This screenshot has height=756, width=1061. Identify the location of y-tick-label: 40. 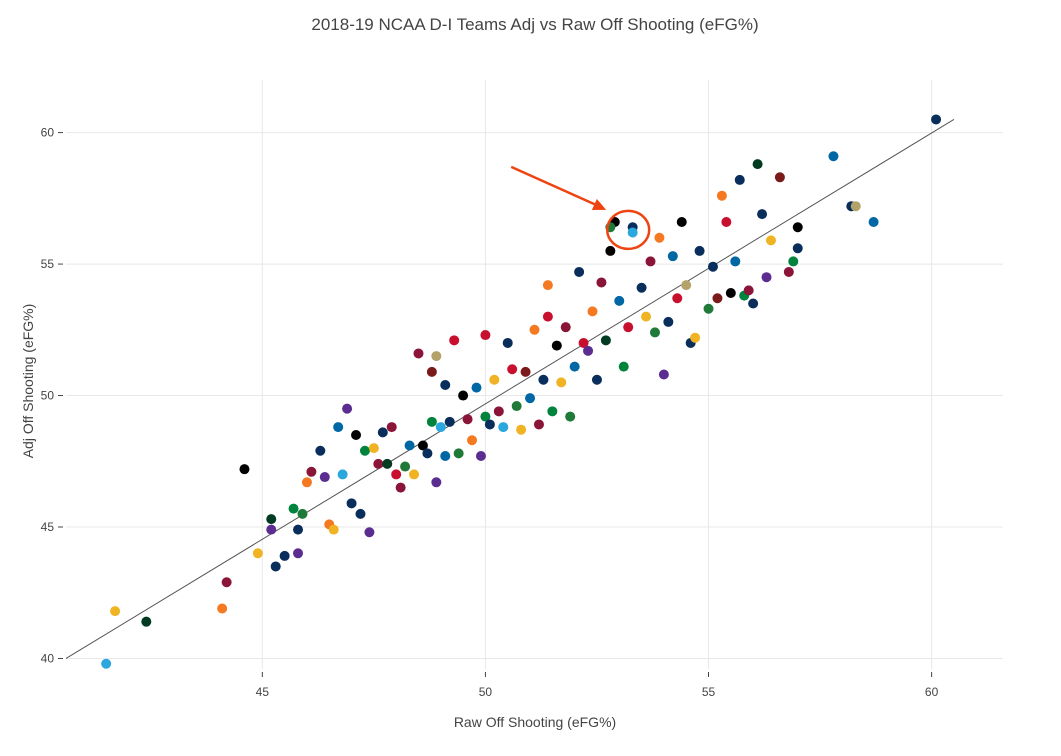
(48, 658).